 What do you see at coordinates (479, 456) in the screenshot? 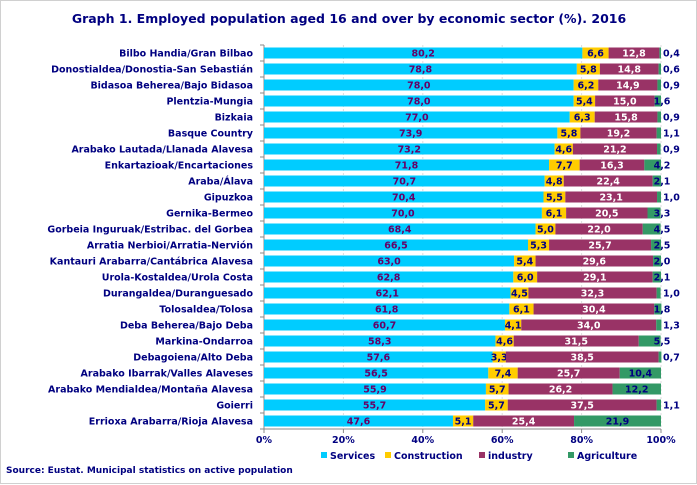
I see `legend: Services Construction industry Agriculture` at bounding box center [479, 456].